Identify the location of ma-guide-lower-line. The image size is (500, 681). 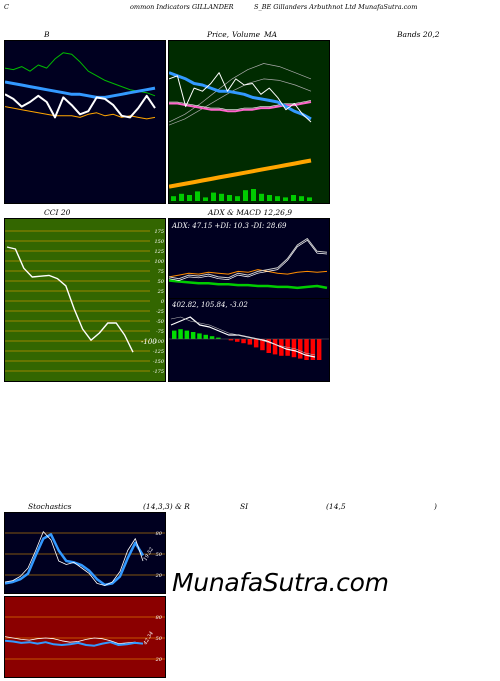
(240, 102).